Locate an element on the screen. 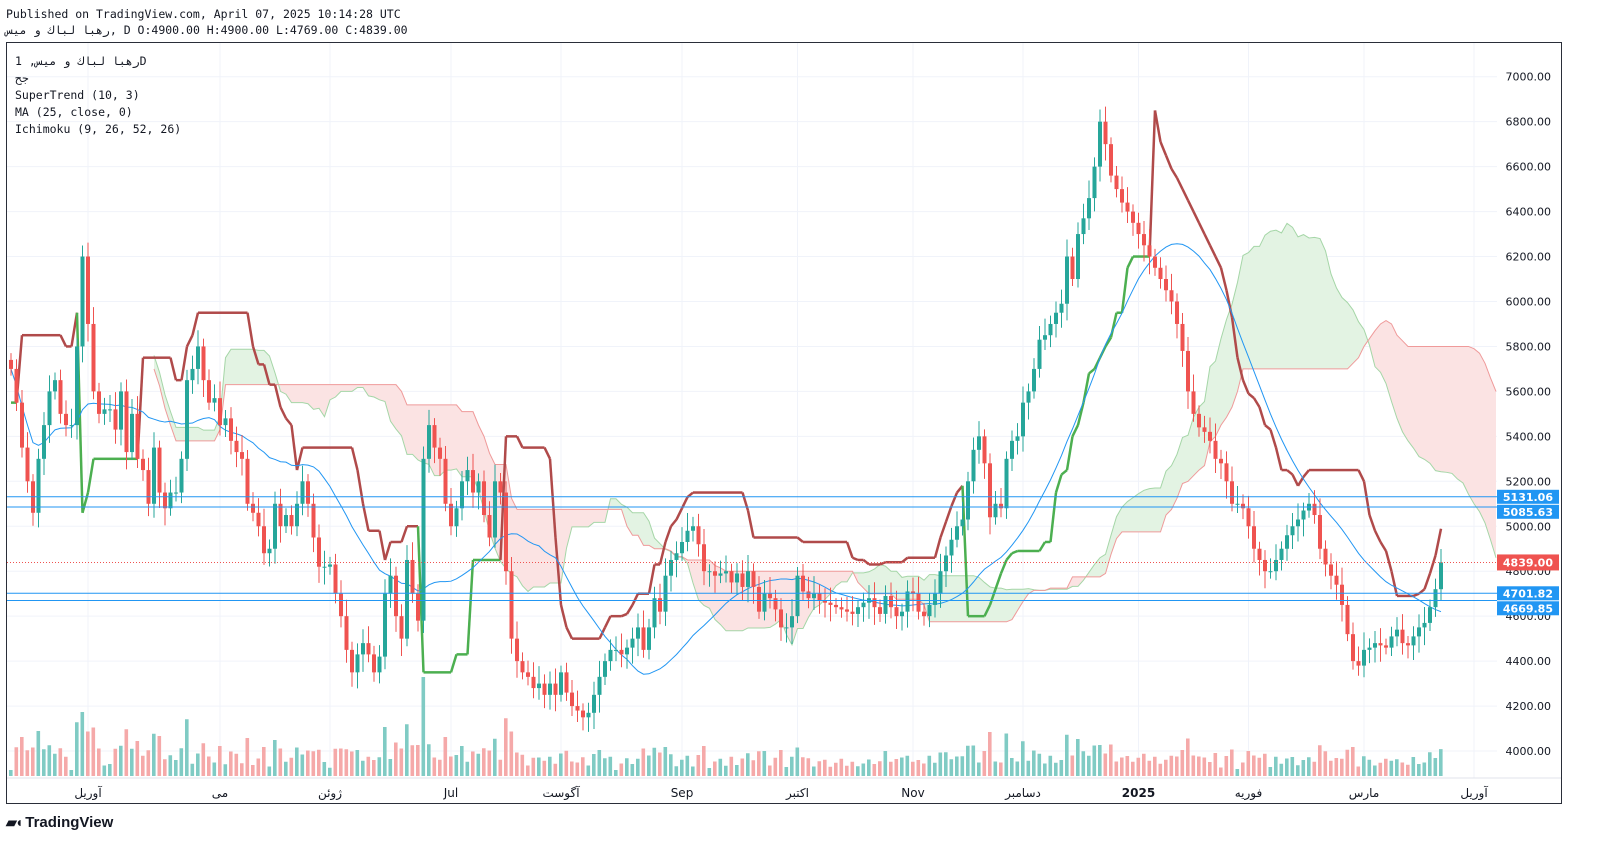 The width and height of the screenshot is (1598, 858). legend-ichimoku: Ichimoku (9, 26, 52, 26) is located at coordinates (98, 129).